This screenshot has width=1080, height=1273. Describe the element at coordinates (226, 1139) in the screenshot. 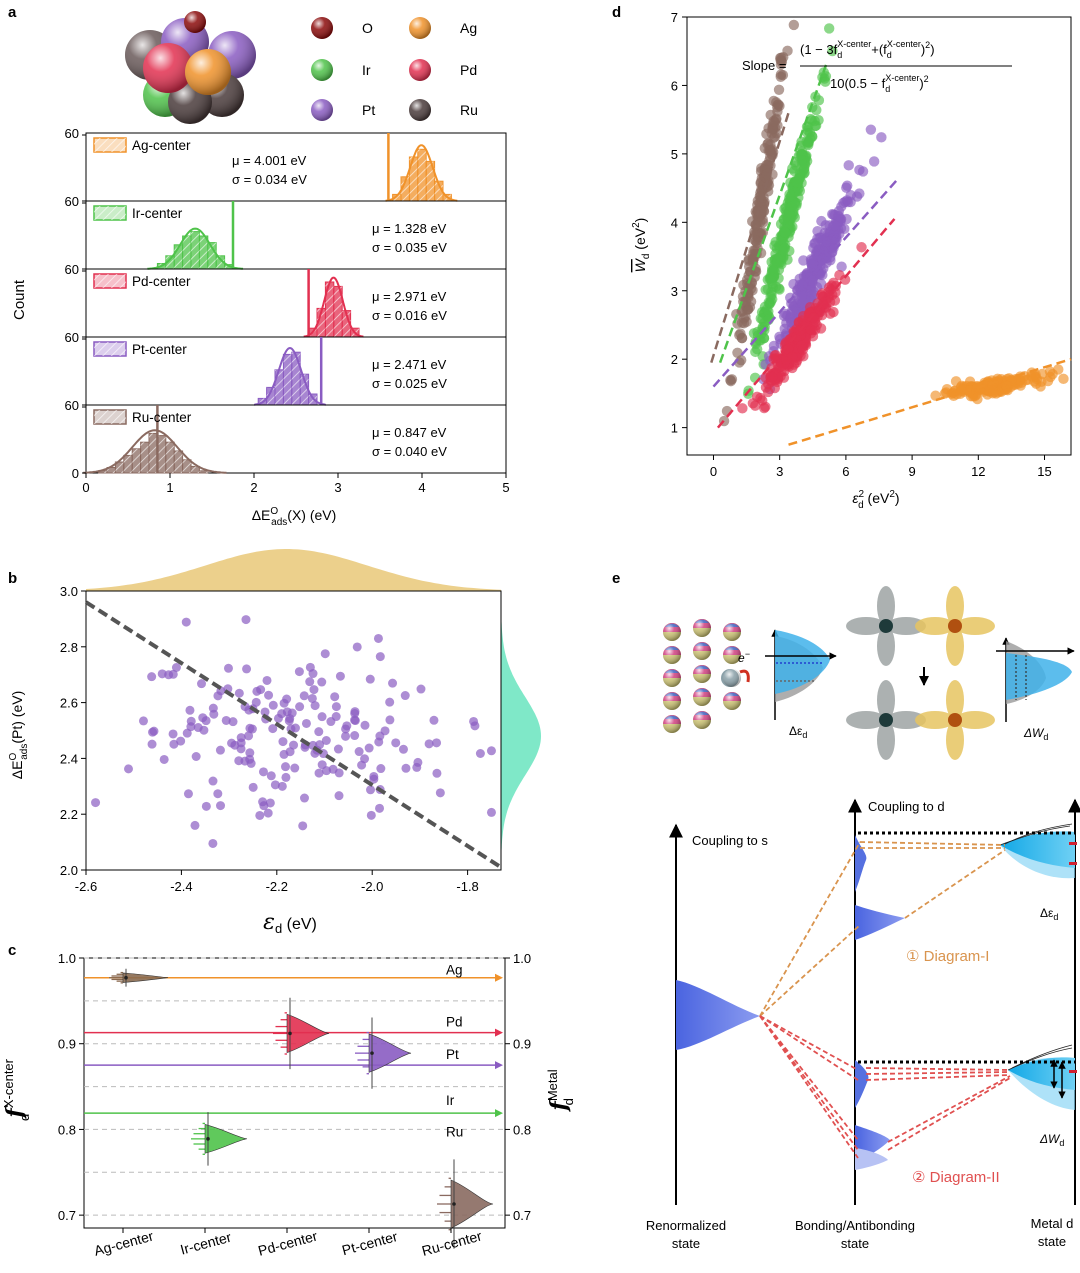

I see `violin-shape` at that location.